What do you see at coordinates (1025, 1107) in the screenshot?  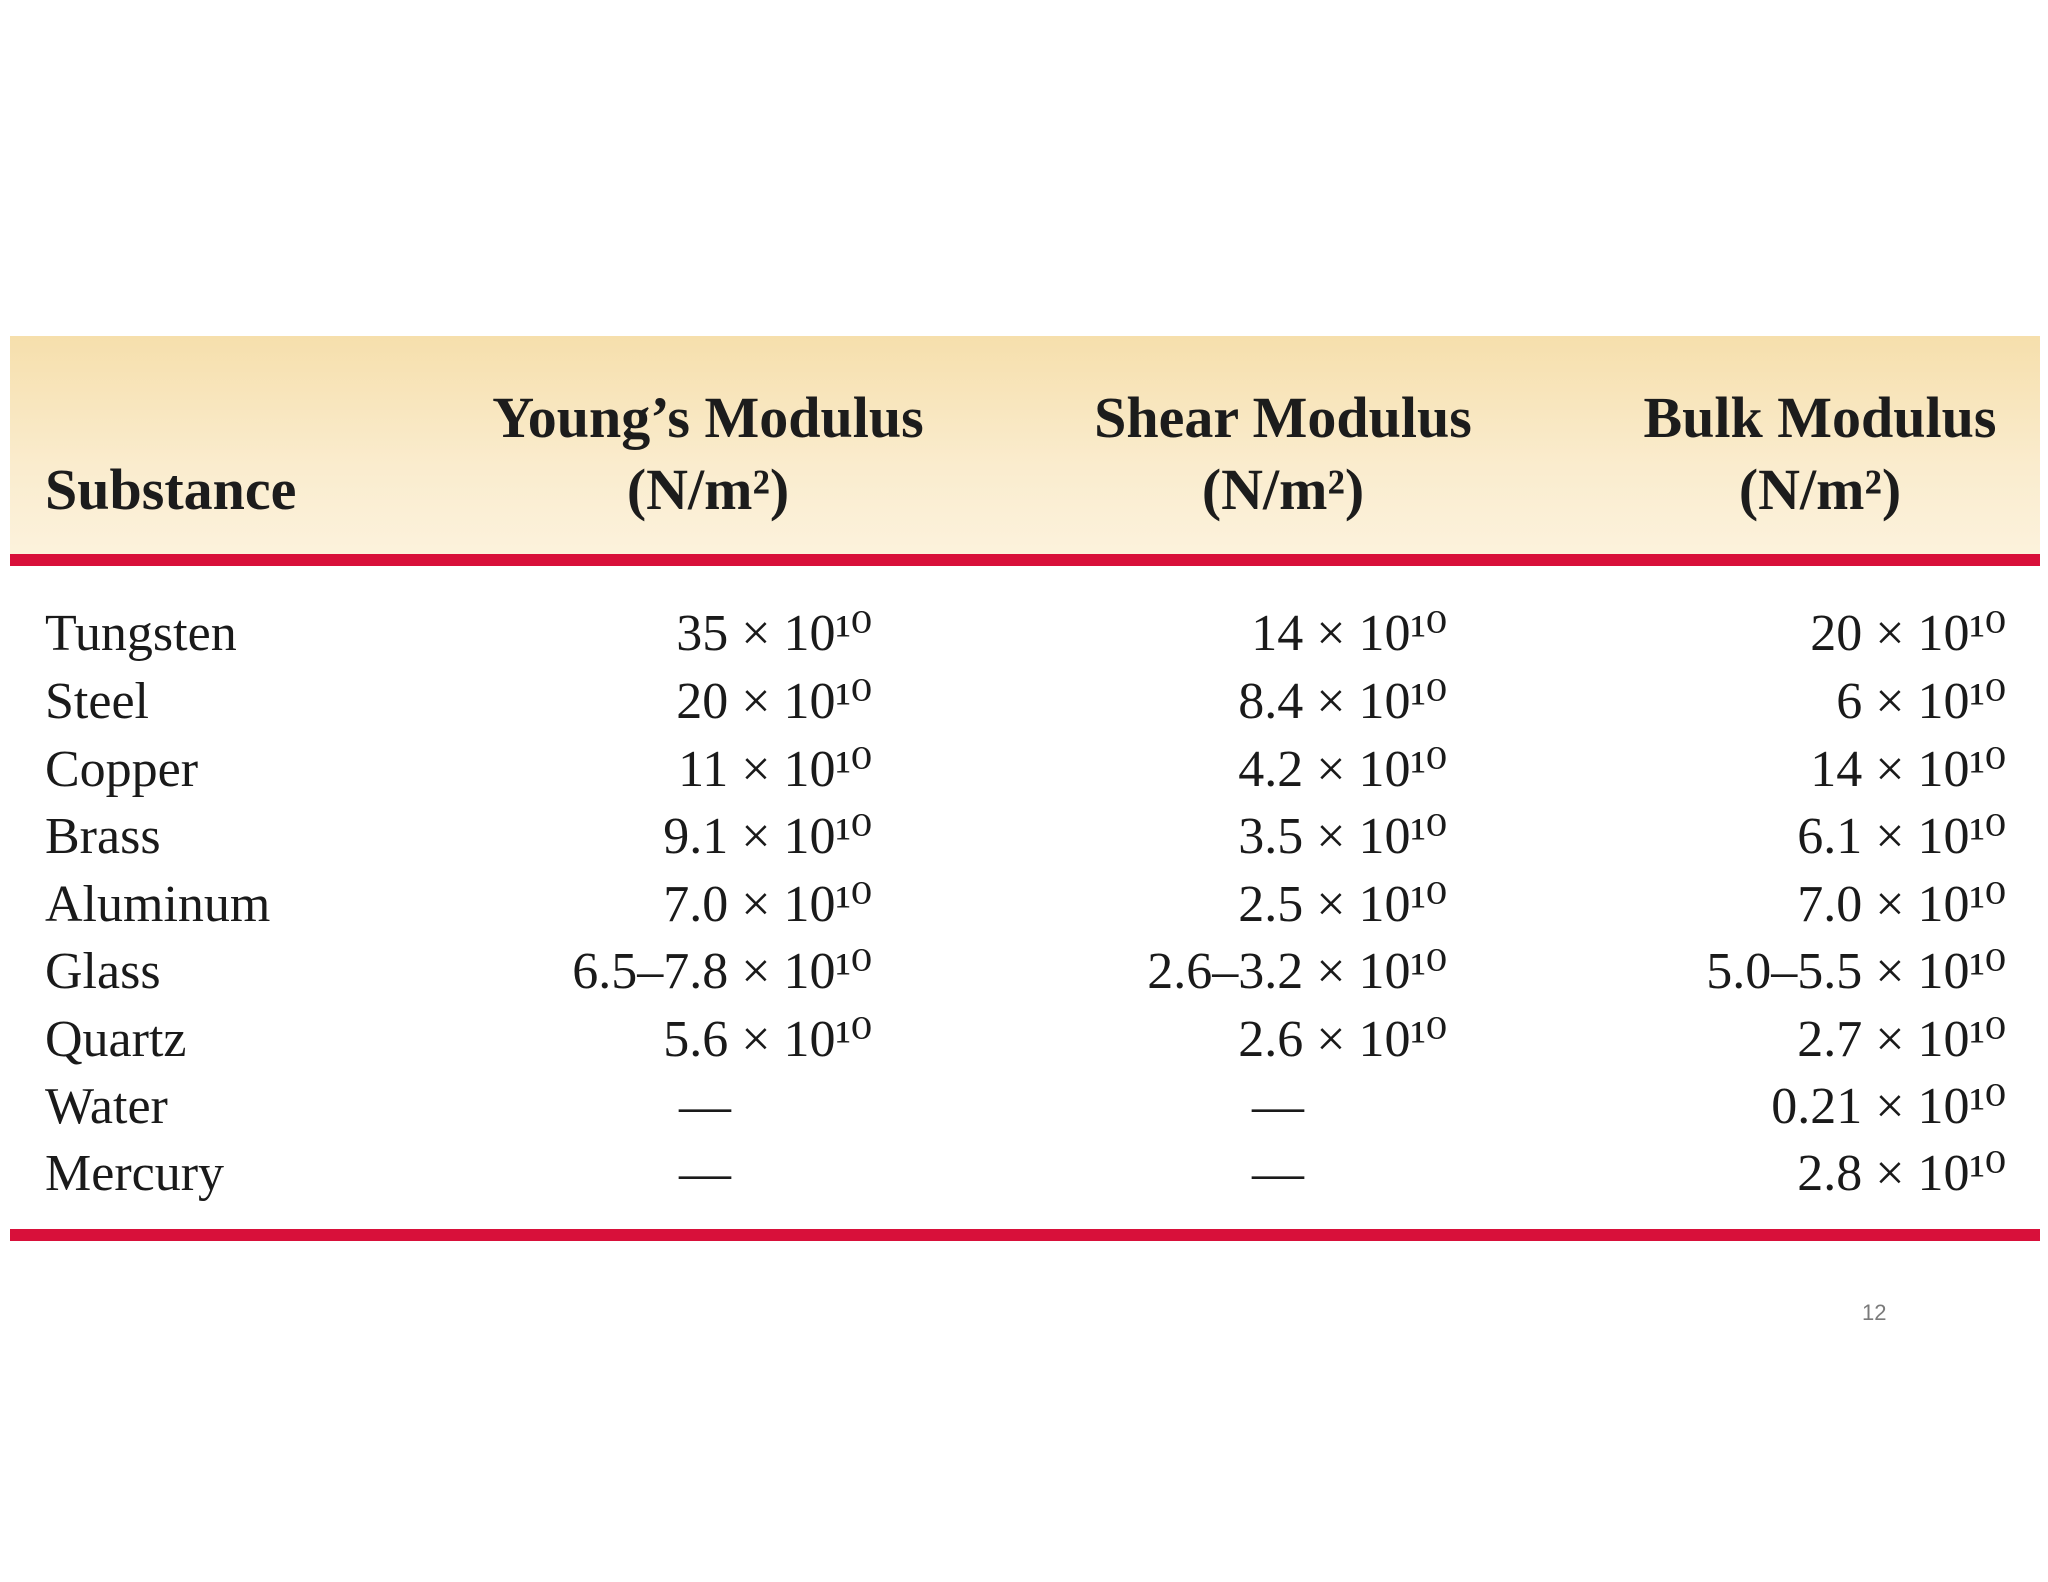 I see `table-row: Water — — 0.21 × 10¹⁰` at bounding box center [1025, 1107].